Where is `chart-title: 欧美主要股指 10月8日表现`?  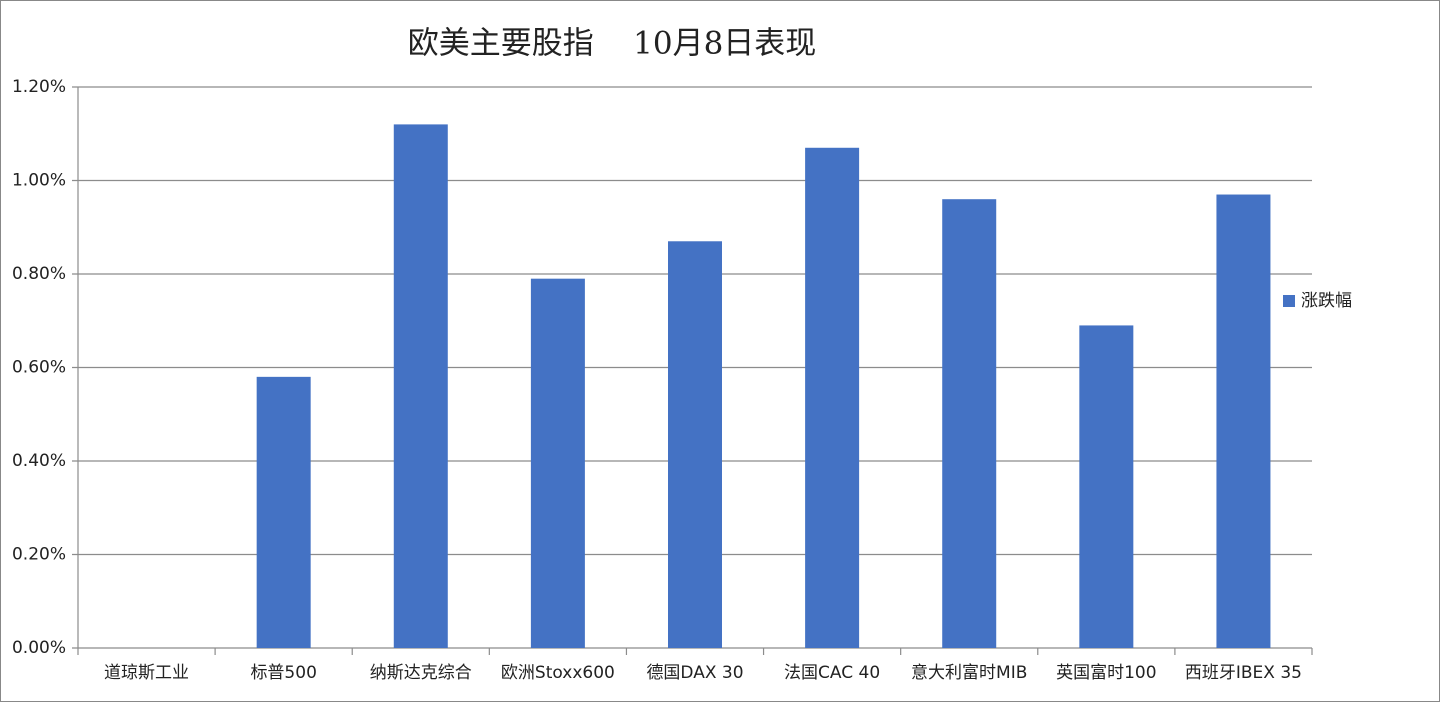
chart-title: 欧美主要股指 10月8日表现 is located at coordinates (612, 44).